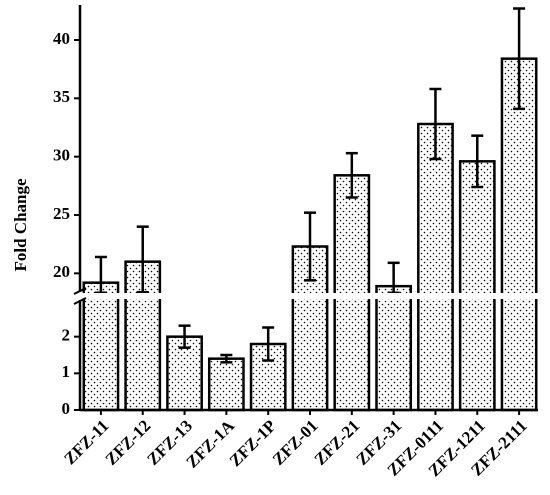  I want to click on axis-break, so click(308, 296).